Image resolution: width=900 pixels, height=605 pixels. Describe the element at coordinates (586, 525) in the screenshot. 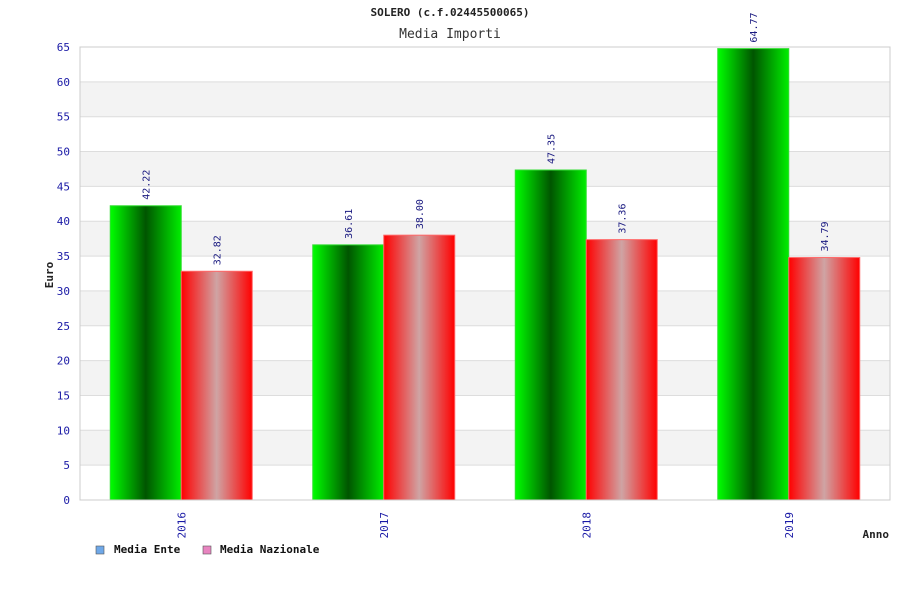

I see `x-tick-label: 2018` at that location.